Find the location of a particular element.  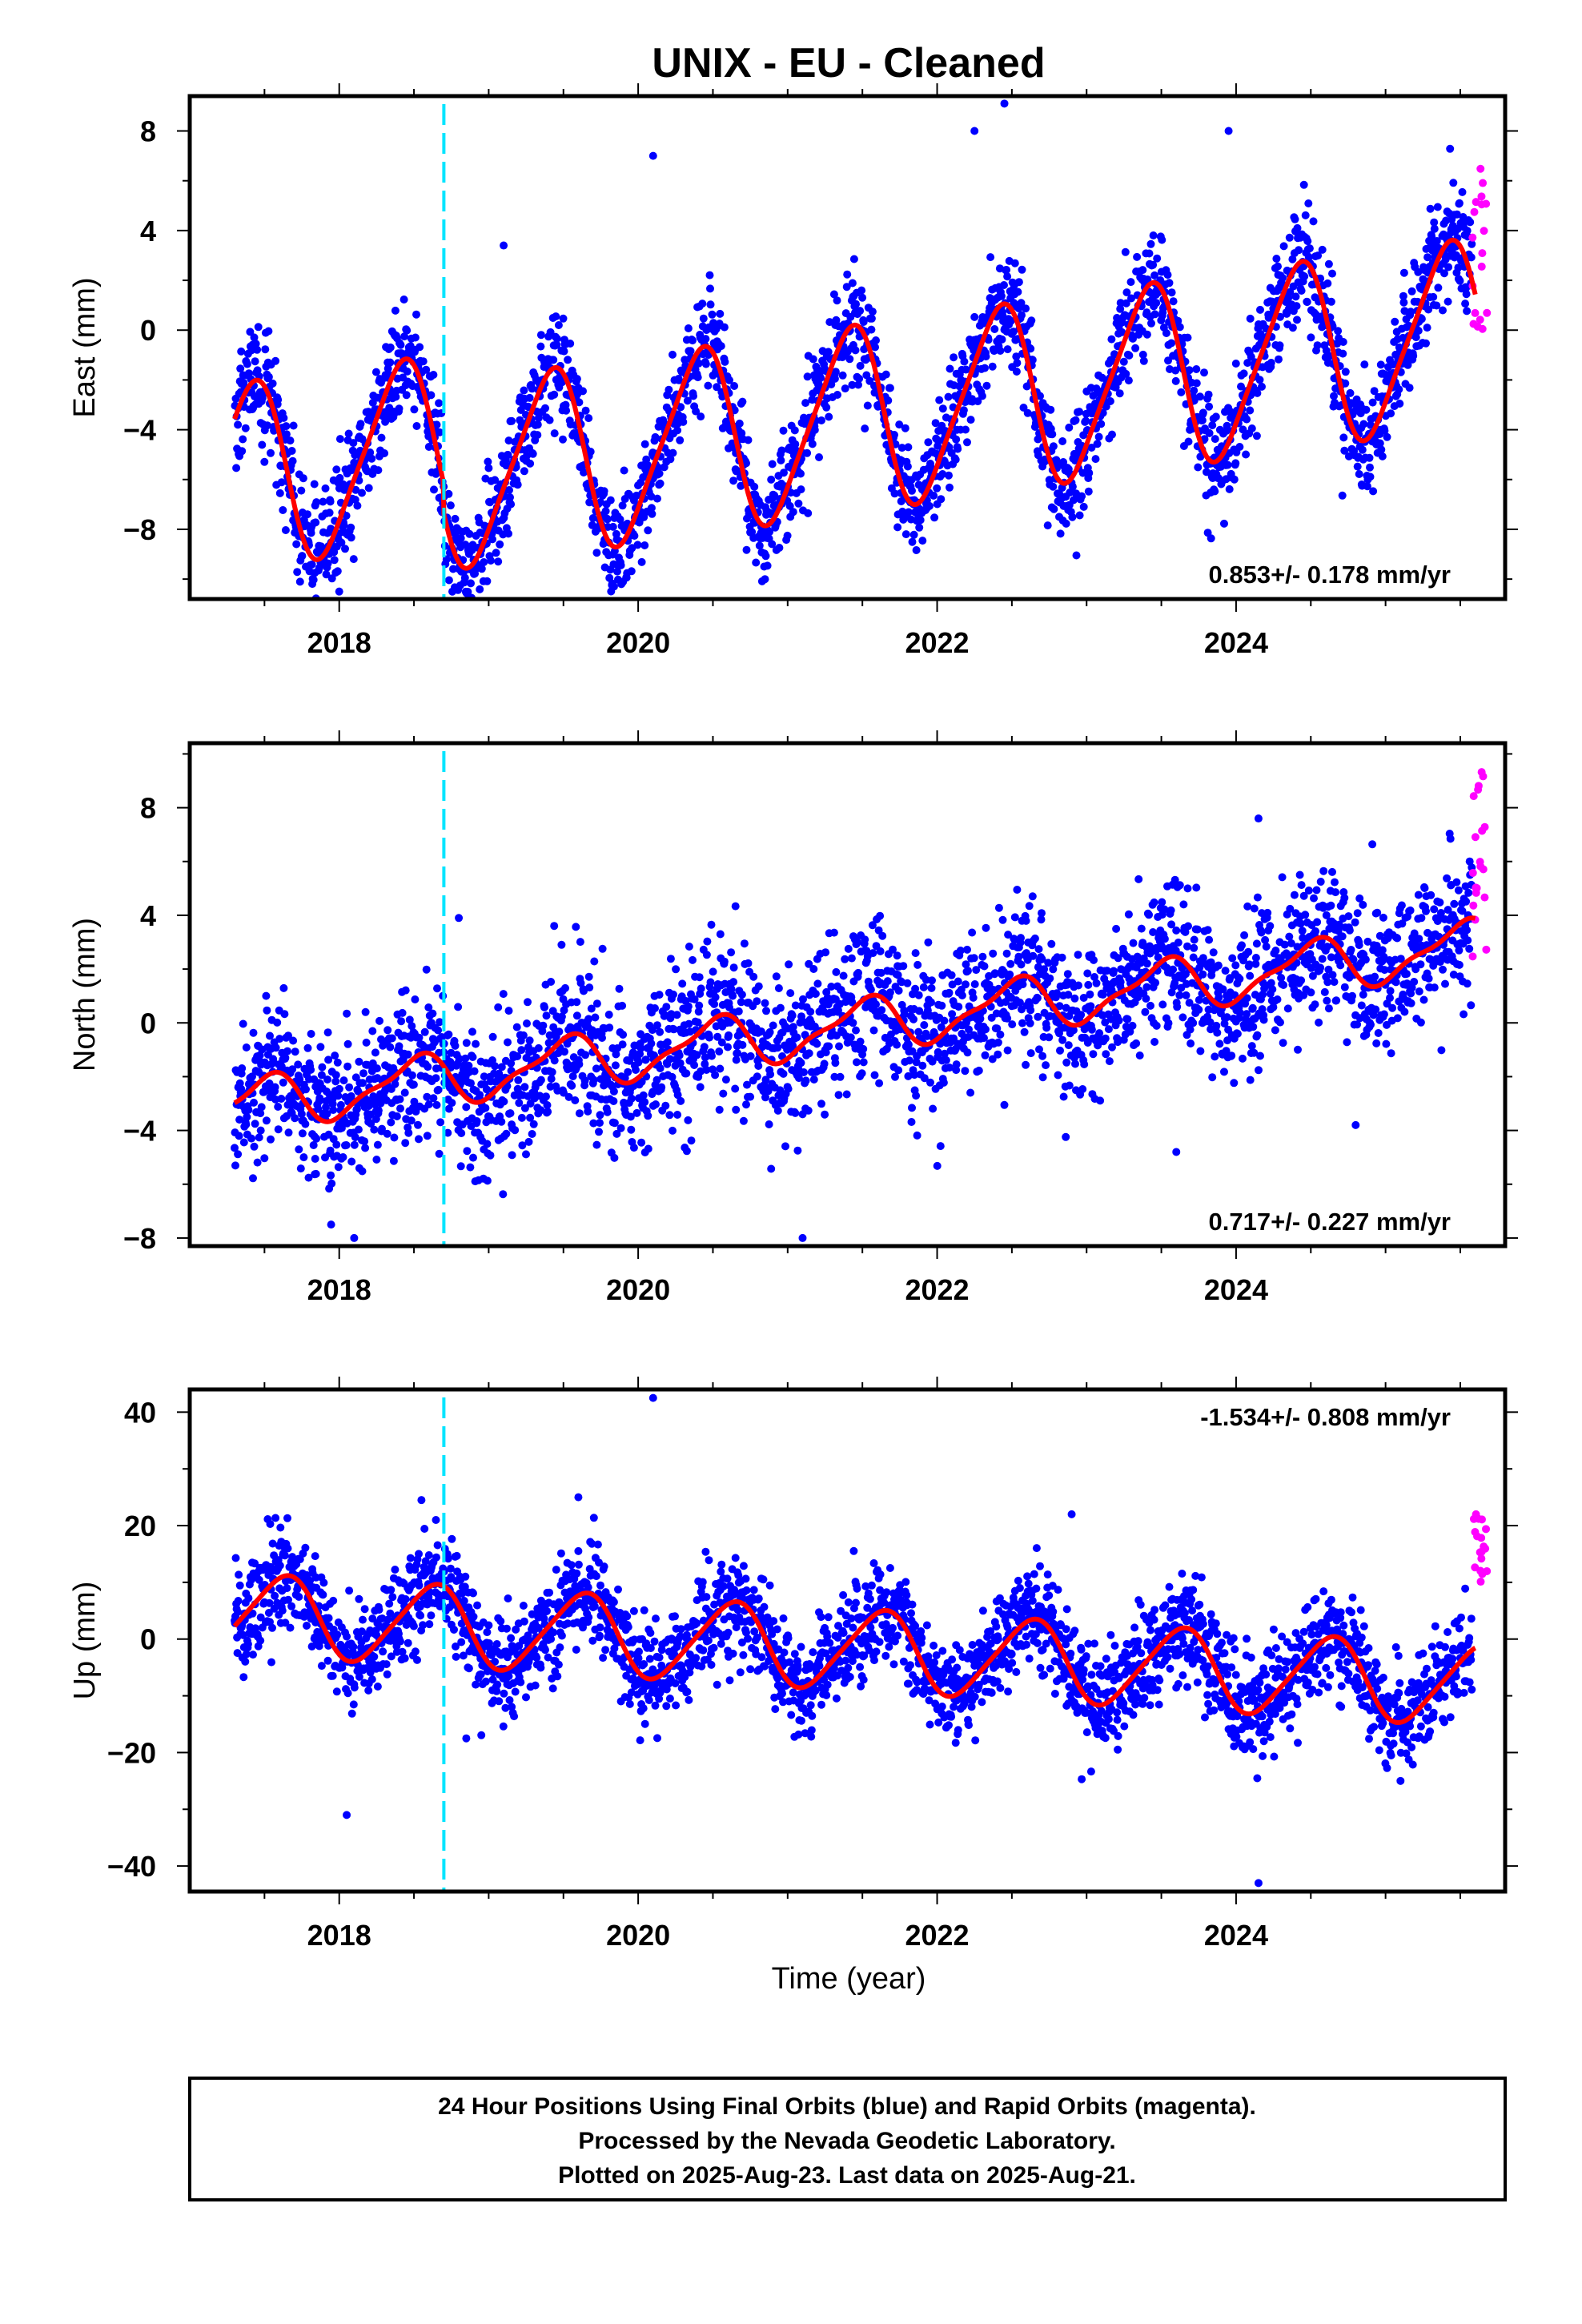

y-axis-label: East (mm) is located at coordinates (85, 347).